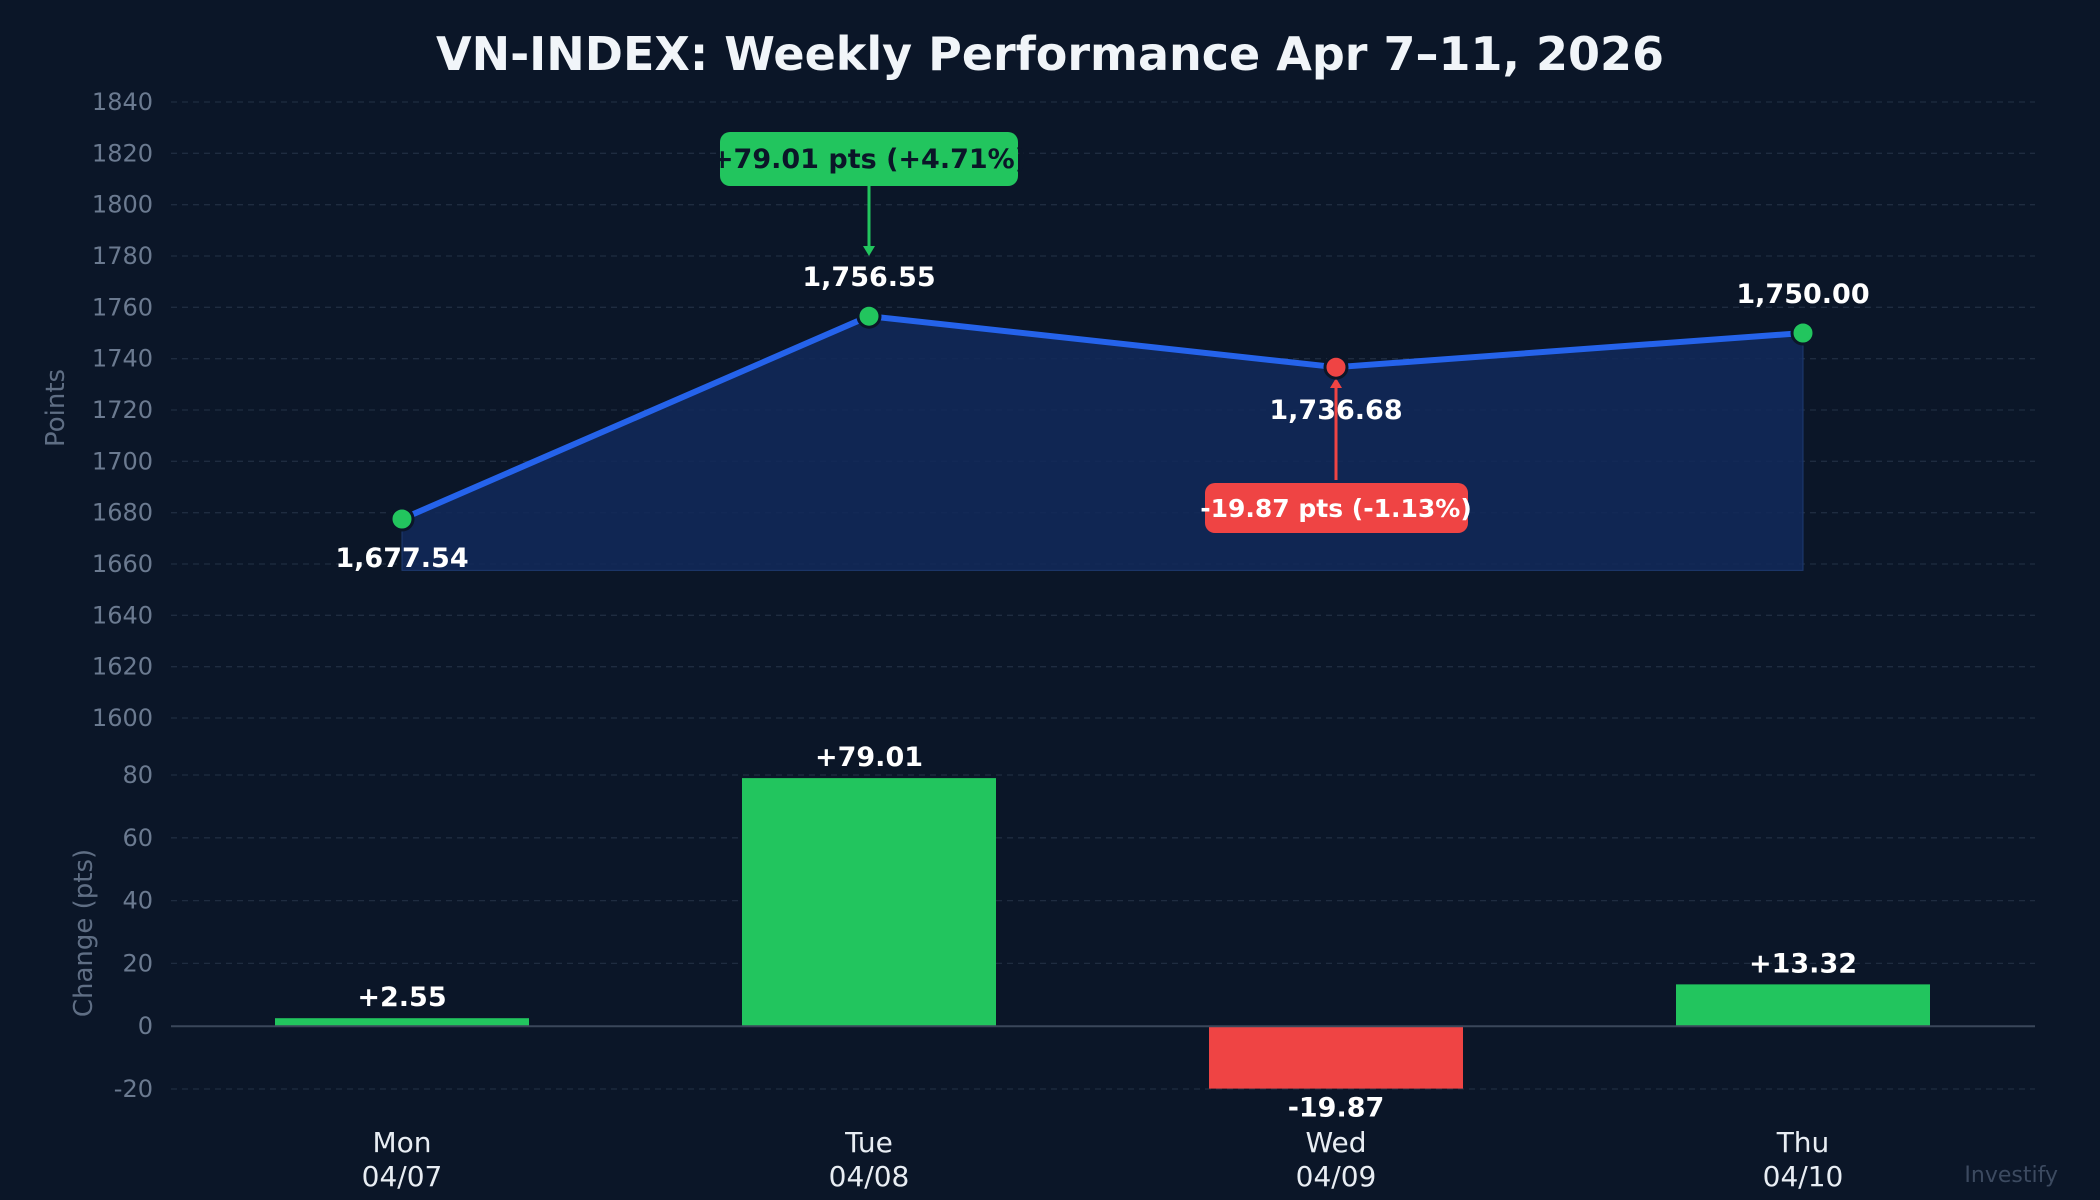 Image resolution: width=2100 pixels, height=1200 pixels. What do you see at coordinates (401, 558) in the screenshot?
I see `point-value-label: 1,677.54` at bounding box center [401, 558].